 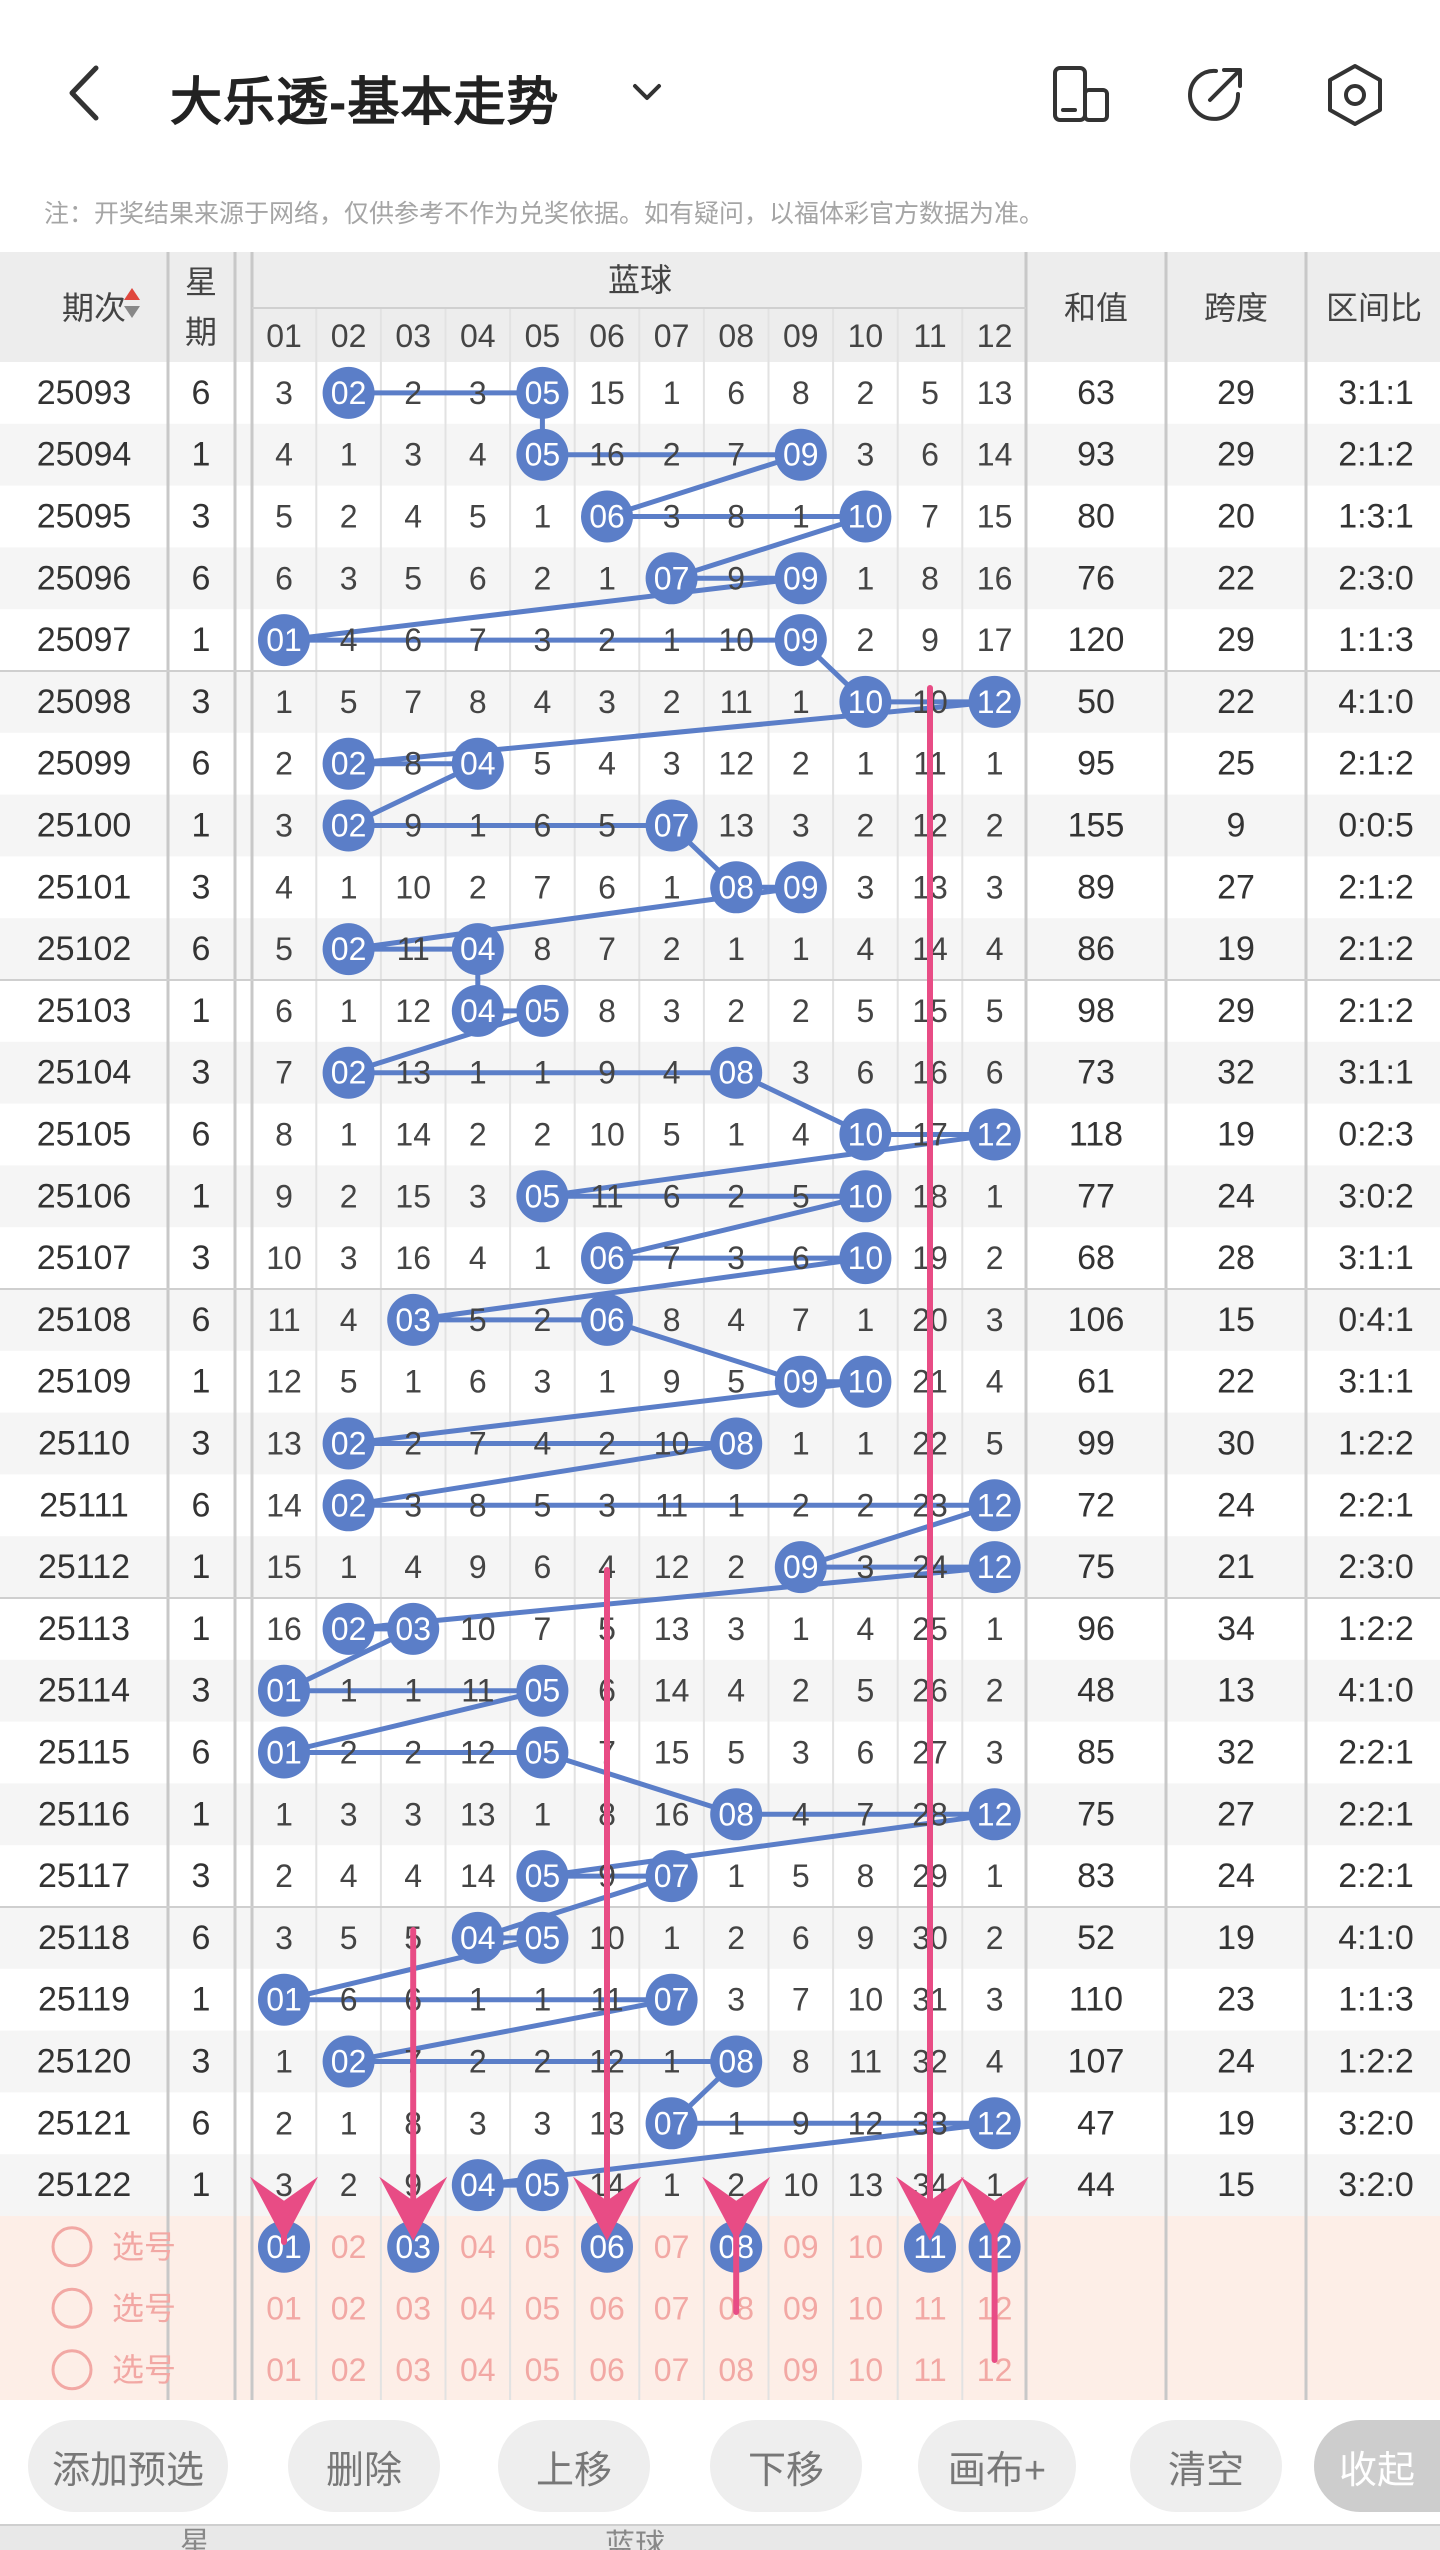 What do you see at coordinates (607, 2308) in the screenshot?
I see `pick-number: 06` at bounding box center [607, 2308].